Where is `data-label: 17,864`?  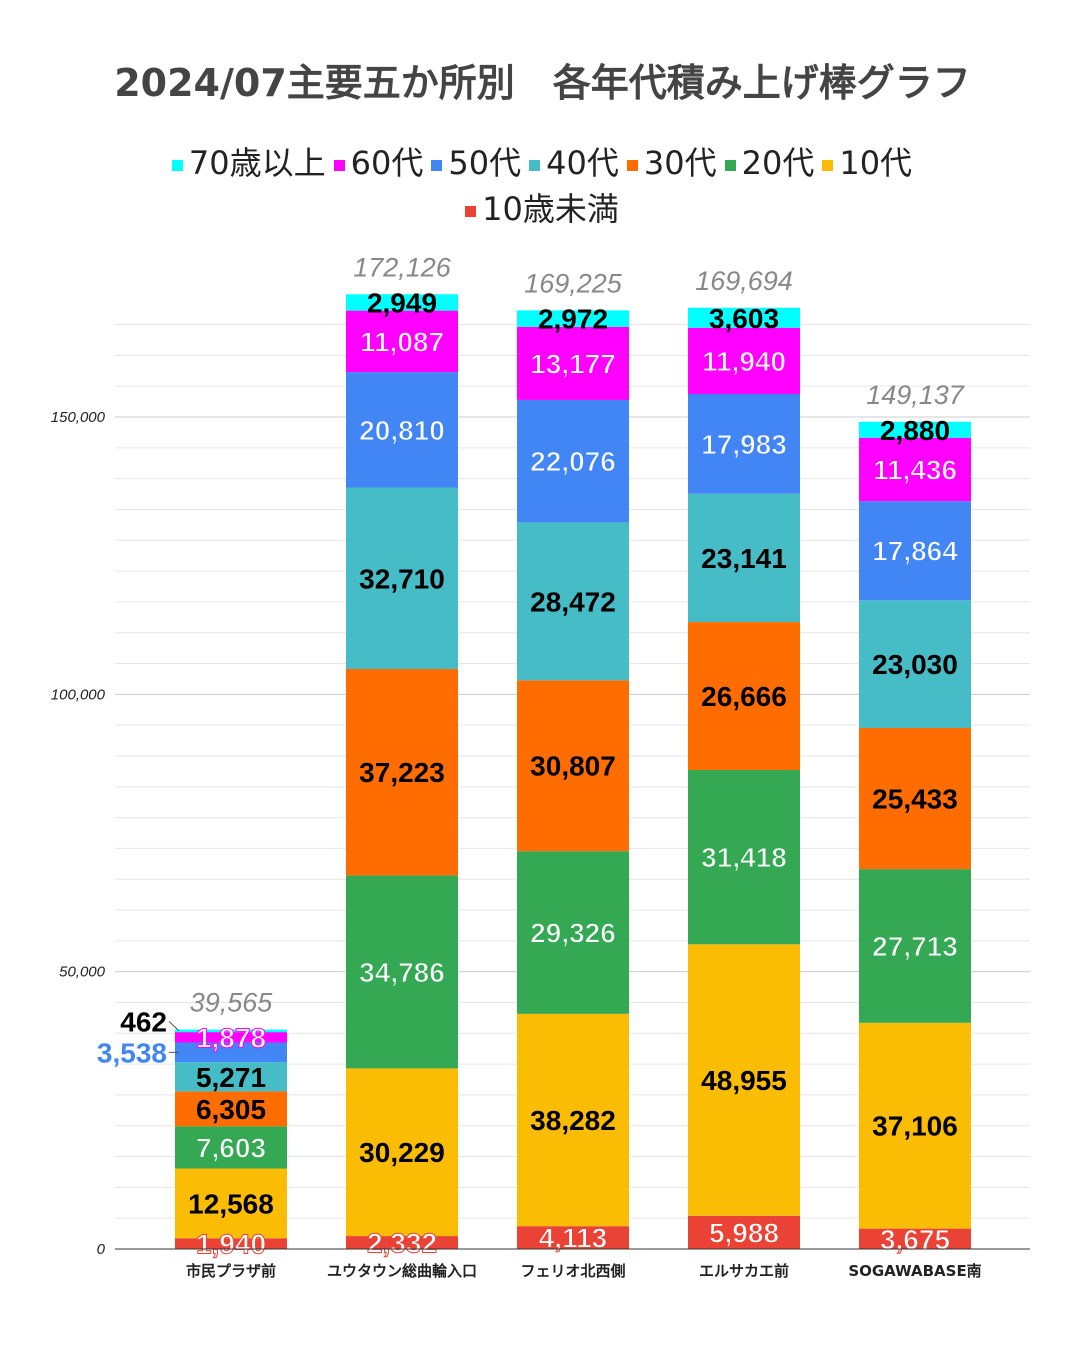 data-label: 17,864 is located at coordinates (915, 551).